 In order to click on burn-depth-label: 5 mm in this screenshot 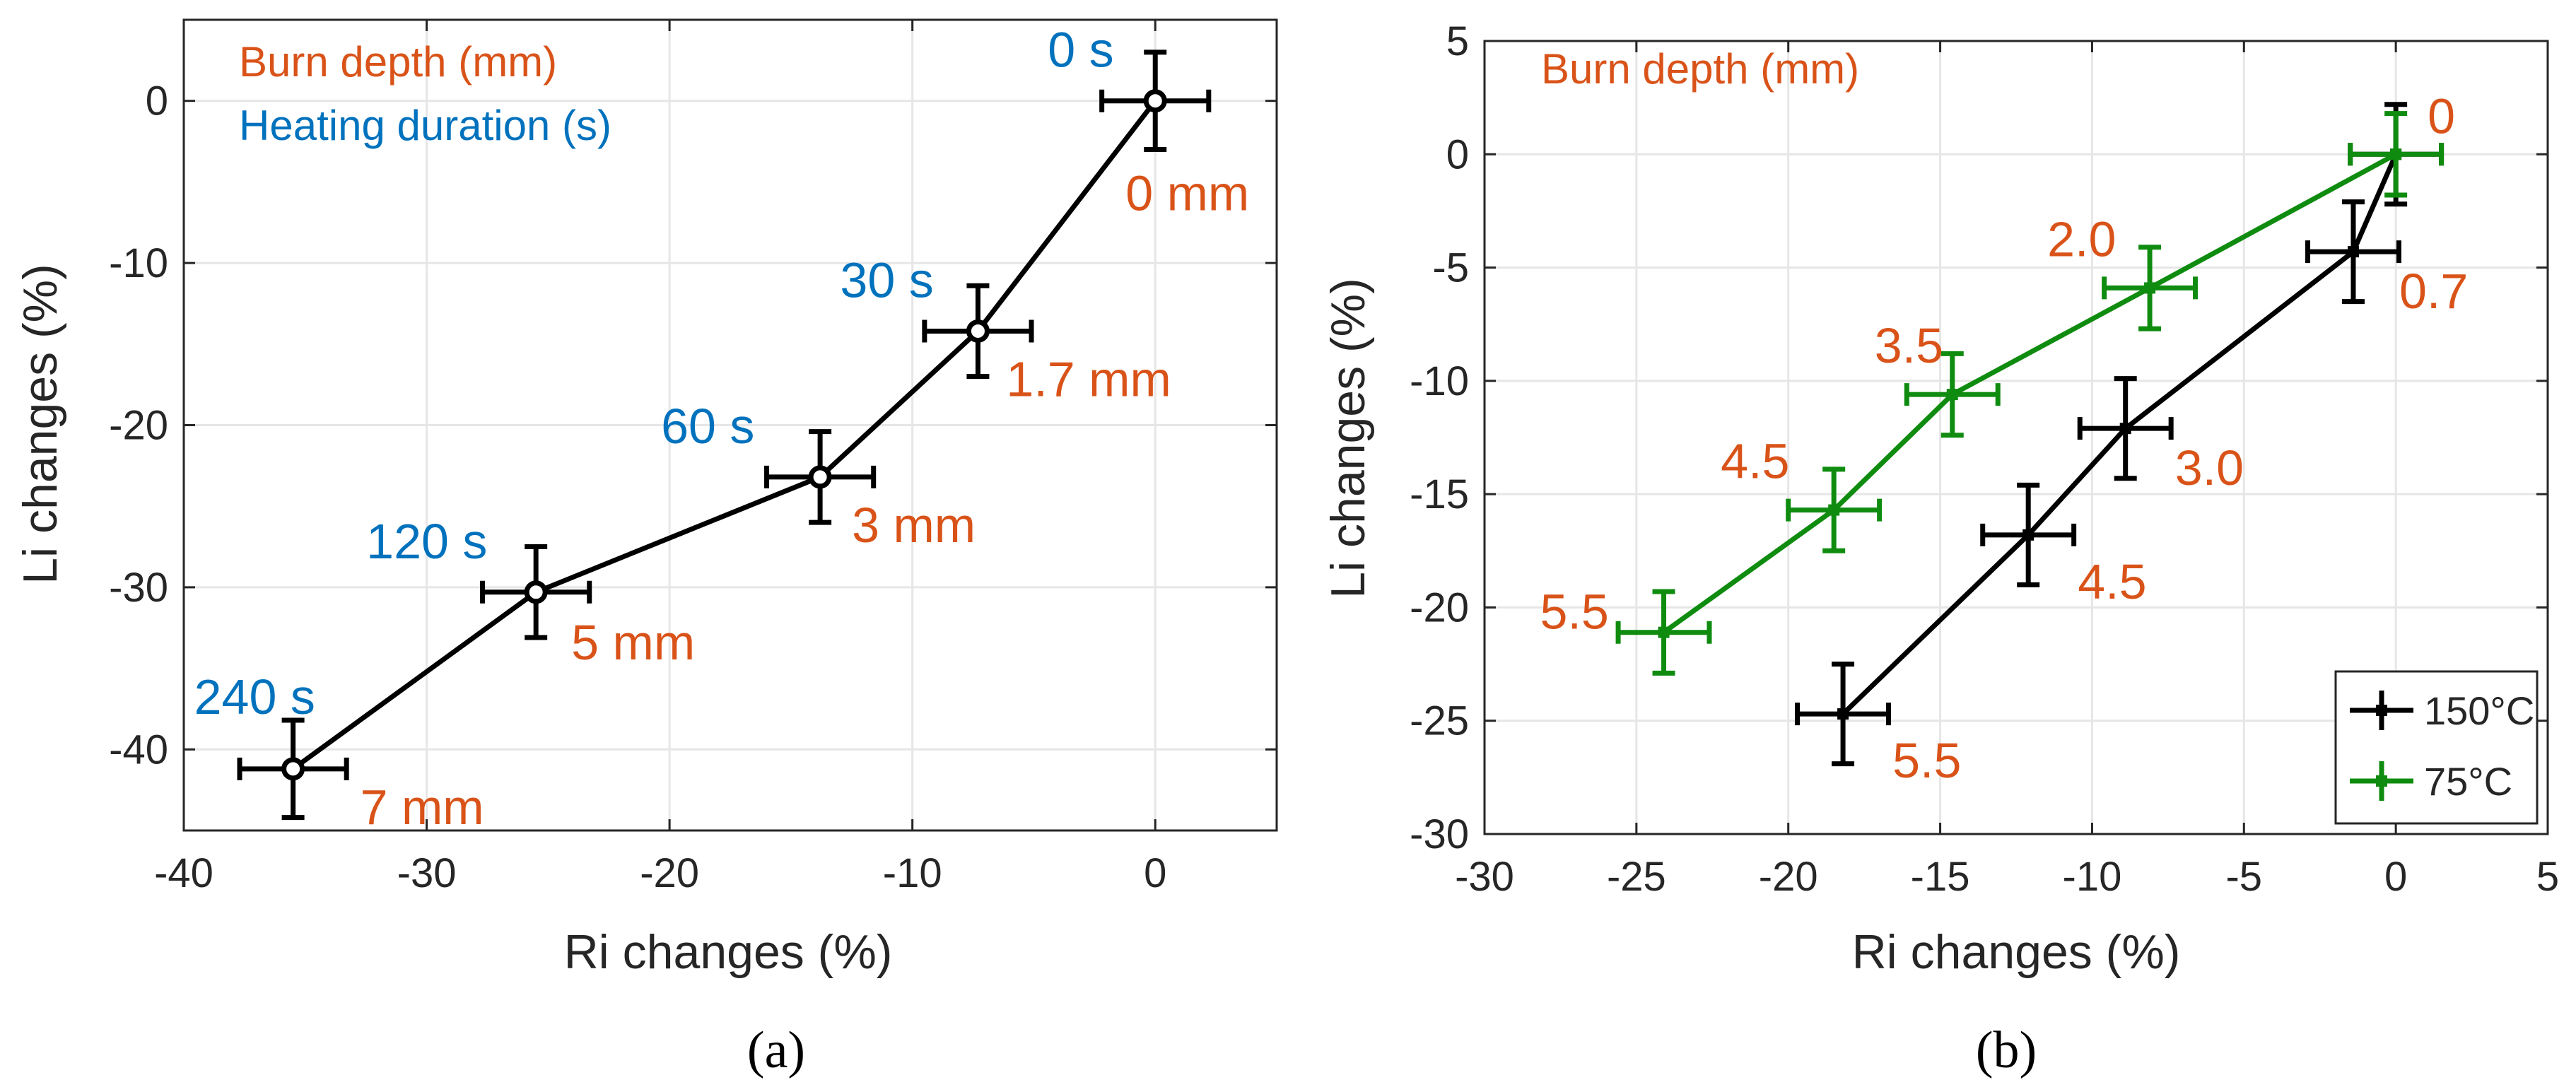, I will do `click(633, 642)`.